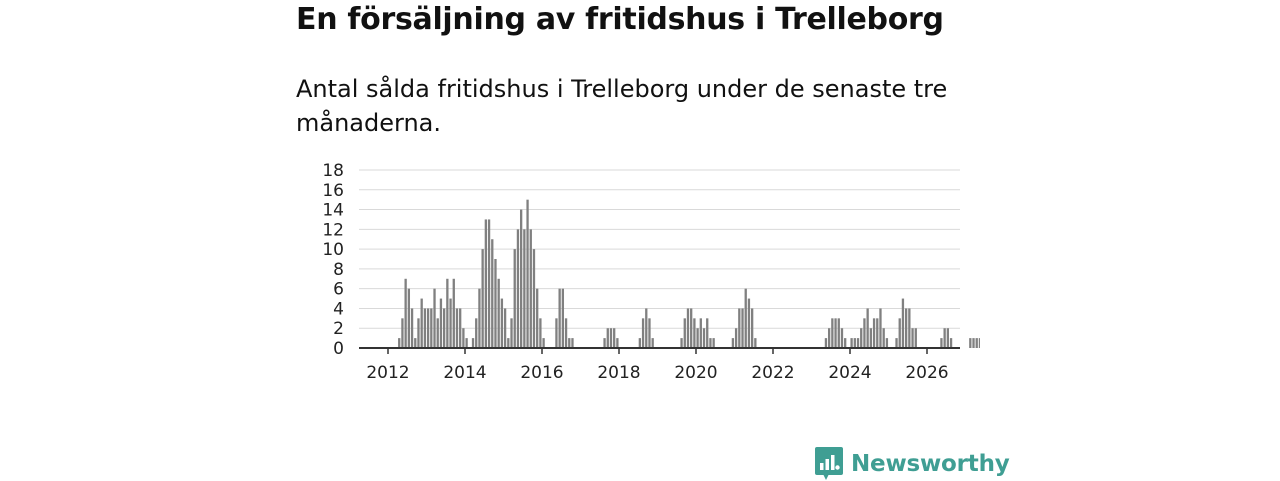 This screenshot has width=1280, height=481. Describe the element at coordinates (338, 270) in the screenshot. I see `y-tick-label: 8` at that location.